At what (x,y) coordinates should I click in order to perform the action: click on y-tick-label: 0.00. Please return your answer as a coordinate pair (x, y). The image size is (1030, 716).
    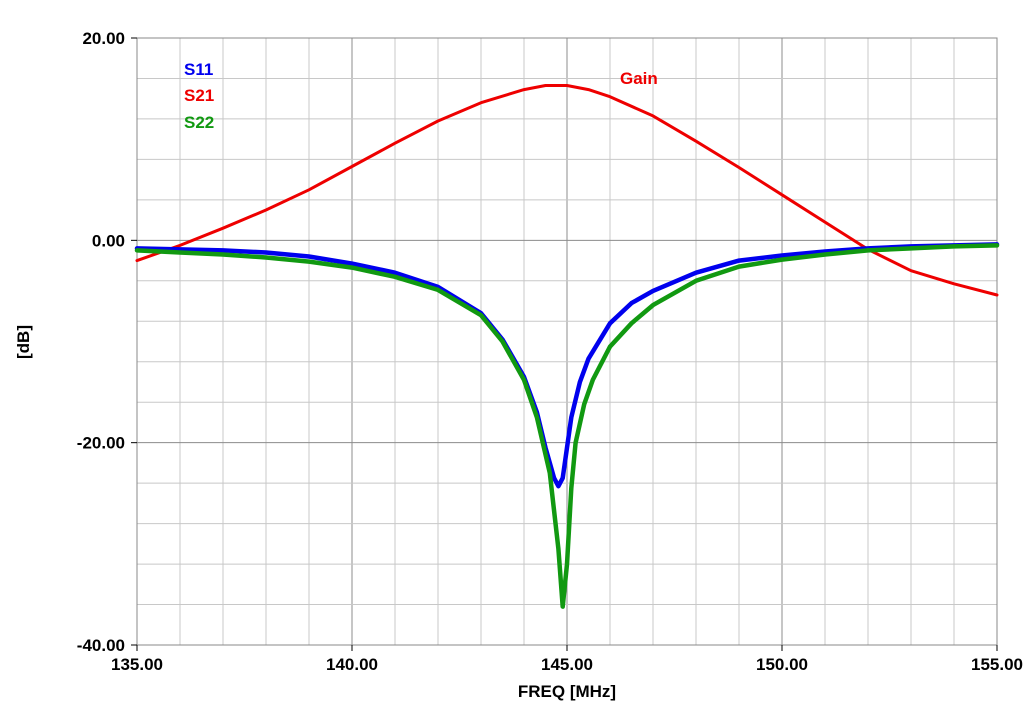
    Looking at the image, I should click on (108, 240).